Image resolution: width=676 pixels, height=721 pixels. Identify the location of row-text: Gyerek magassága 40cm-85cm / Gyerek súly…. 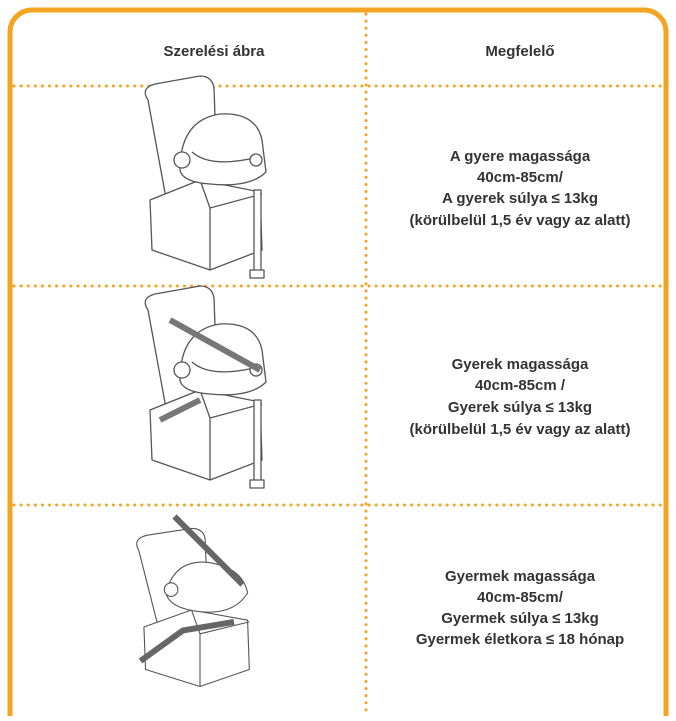
(520, 397).